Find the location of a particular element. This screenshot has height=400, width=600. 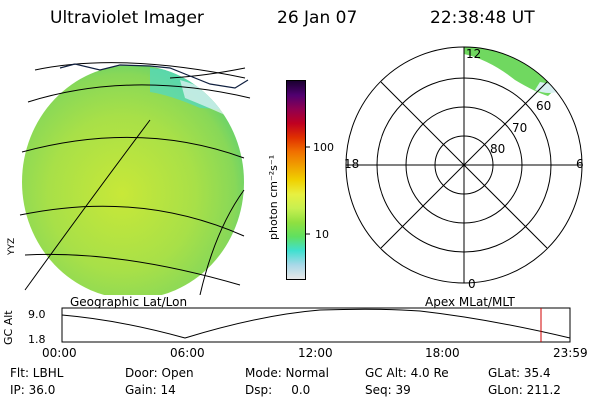

colorbar is located at coordinates (296, 180).